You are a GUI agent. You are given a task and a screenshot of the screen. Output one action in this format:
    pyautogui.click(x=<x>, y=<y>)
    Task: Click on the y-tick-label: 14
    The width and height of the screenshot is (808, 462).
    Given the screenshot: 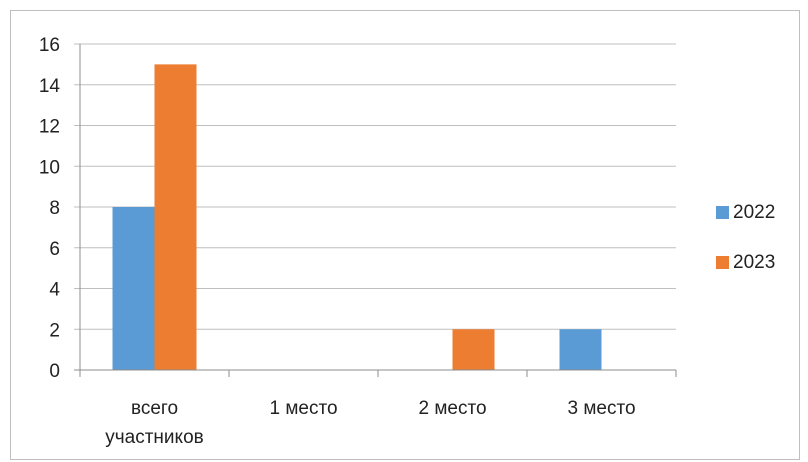 What is the action you would take?
    pyautogui.click(x=50, y=86)
    